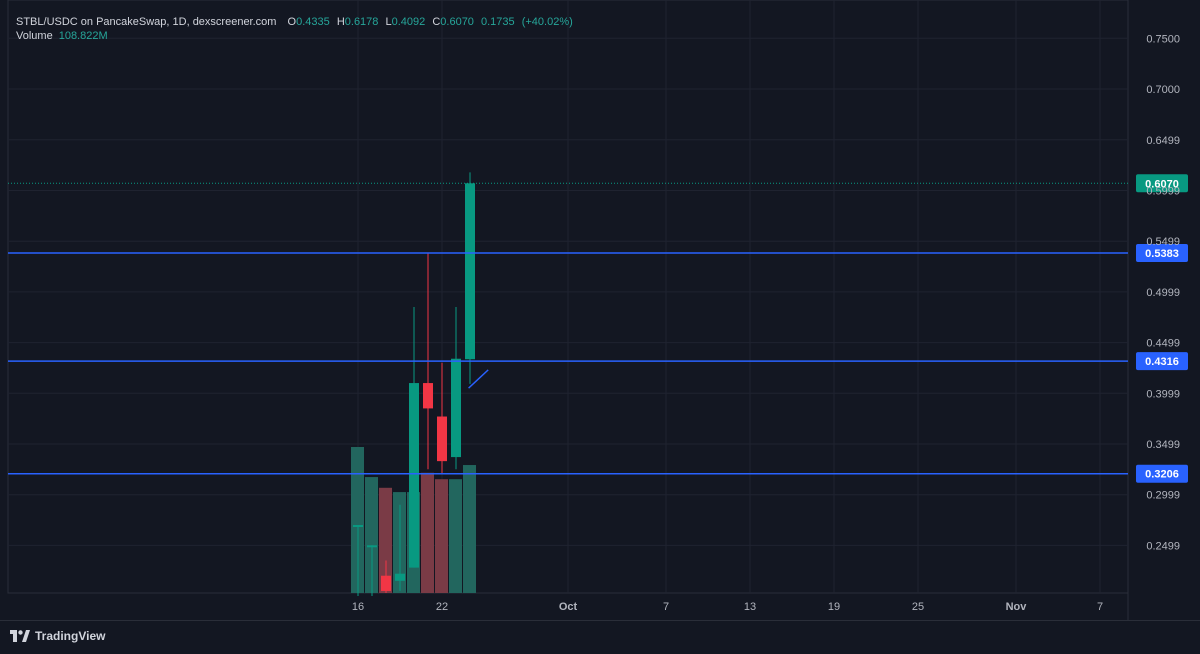 This screenshot has width=1200, height=654. Describe the element at coordinates (1163, 546) in the screenshot. I see `y-tick-label: 0.2499` at that location.